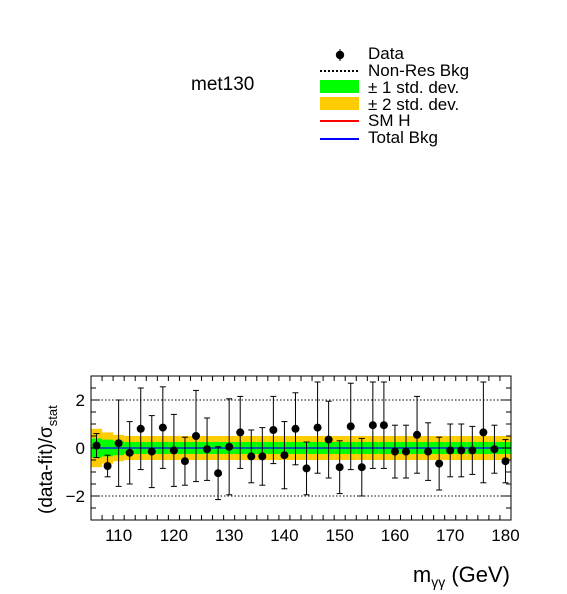 Image resolution: width=567 pixels, height=594 pixels. I want to click on legend-label-data: Data, so click(386, 53).